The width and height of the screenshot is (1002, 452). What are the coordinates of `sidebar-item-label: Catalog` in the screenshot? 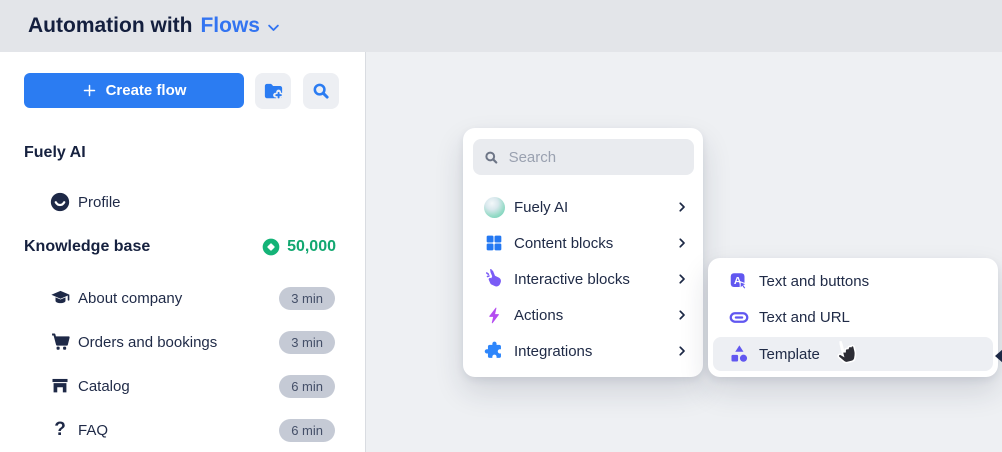 It's located at (104, 386).